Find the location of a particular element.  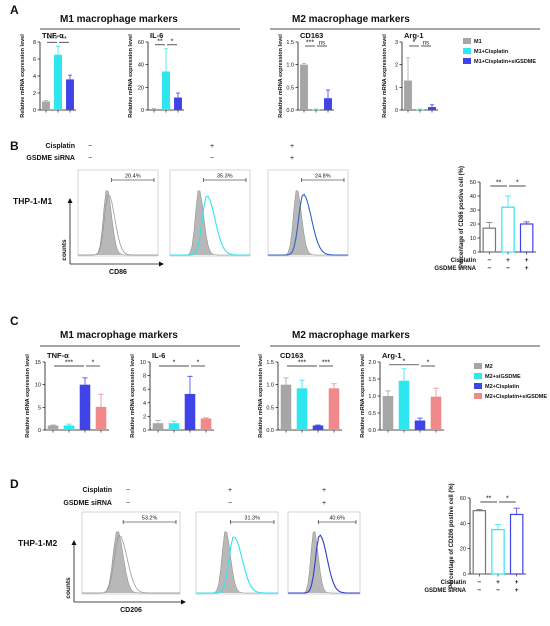

cell-line-label: THP-1-M2 is located at coordinates (37, 543).